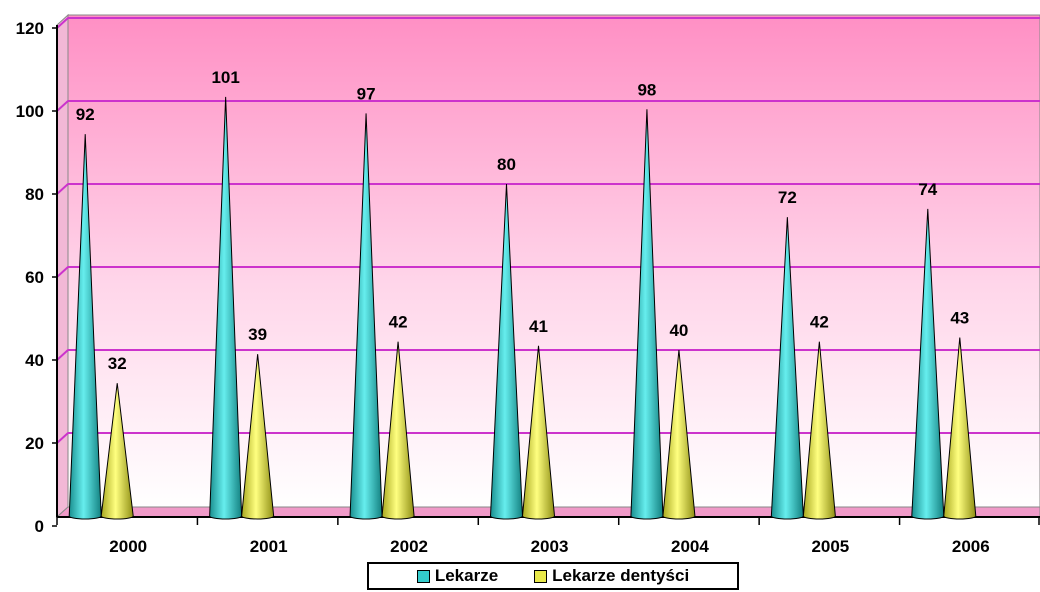  Describe the element at coordinates (971, 546) in the screenshot. I see `x-tick-label: 2006` at that location.